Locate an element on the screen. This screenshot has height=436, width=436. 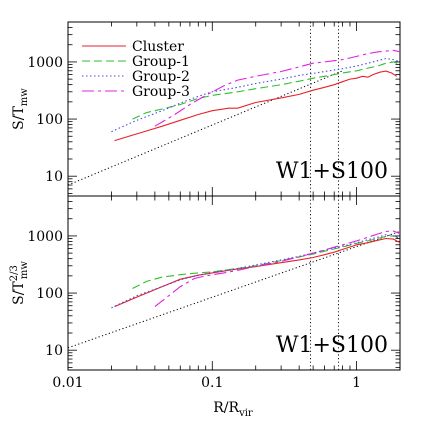
top-series-cluster is located at coordinates (256, 106).